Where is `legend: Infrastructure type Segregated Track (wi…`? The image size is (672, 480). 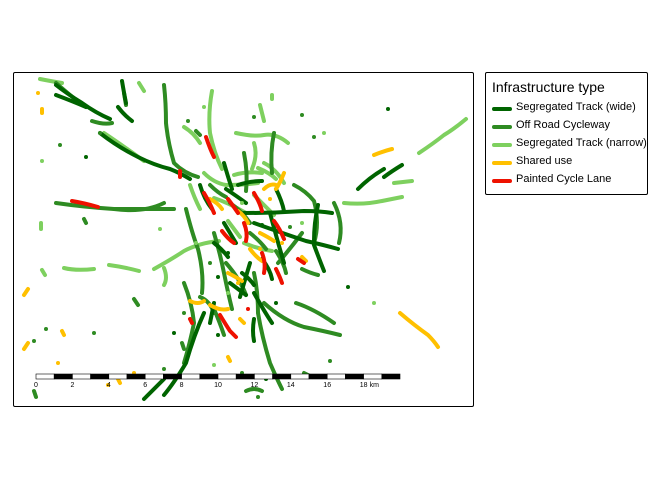 legend: Infrastructure type Segregated Track (wi… is located at coordinates (566, 133).